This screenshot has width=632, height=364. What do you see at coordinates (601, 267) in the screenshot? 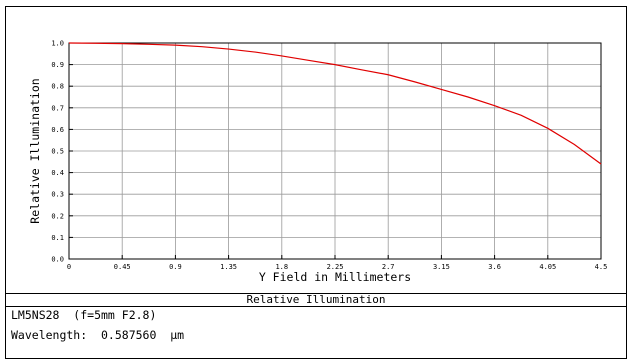
I see `x-tick-label: 4.5` at bounding box center [601, 267].